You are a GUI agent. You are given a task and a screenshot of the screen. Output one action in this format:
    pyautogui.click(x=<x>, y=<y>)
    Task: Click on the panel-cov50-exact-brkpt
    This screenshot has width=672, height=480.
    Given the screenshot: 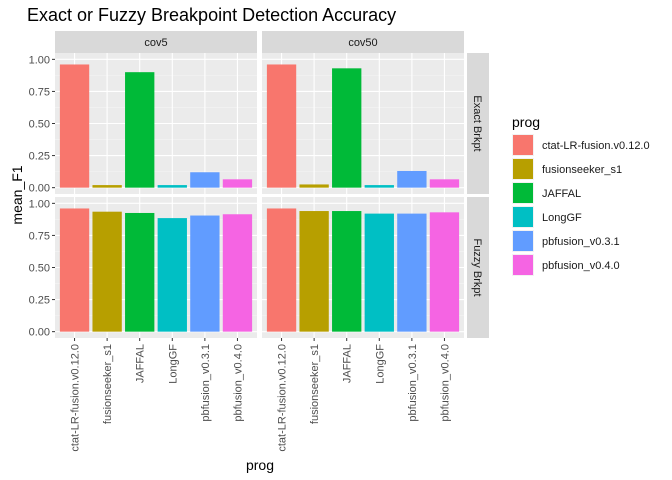 What is the action you would take?
    pyautogui.click(x=363, y=123)
    